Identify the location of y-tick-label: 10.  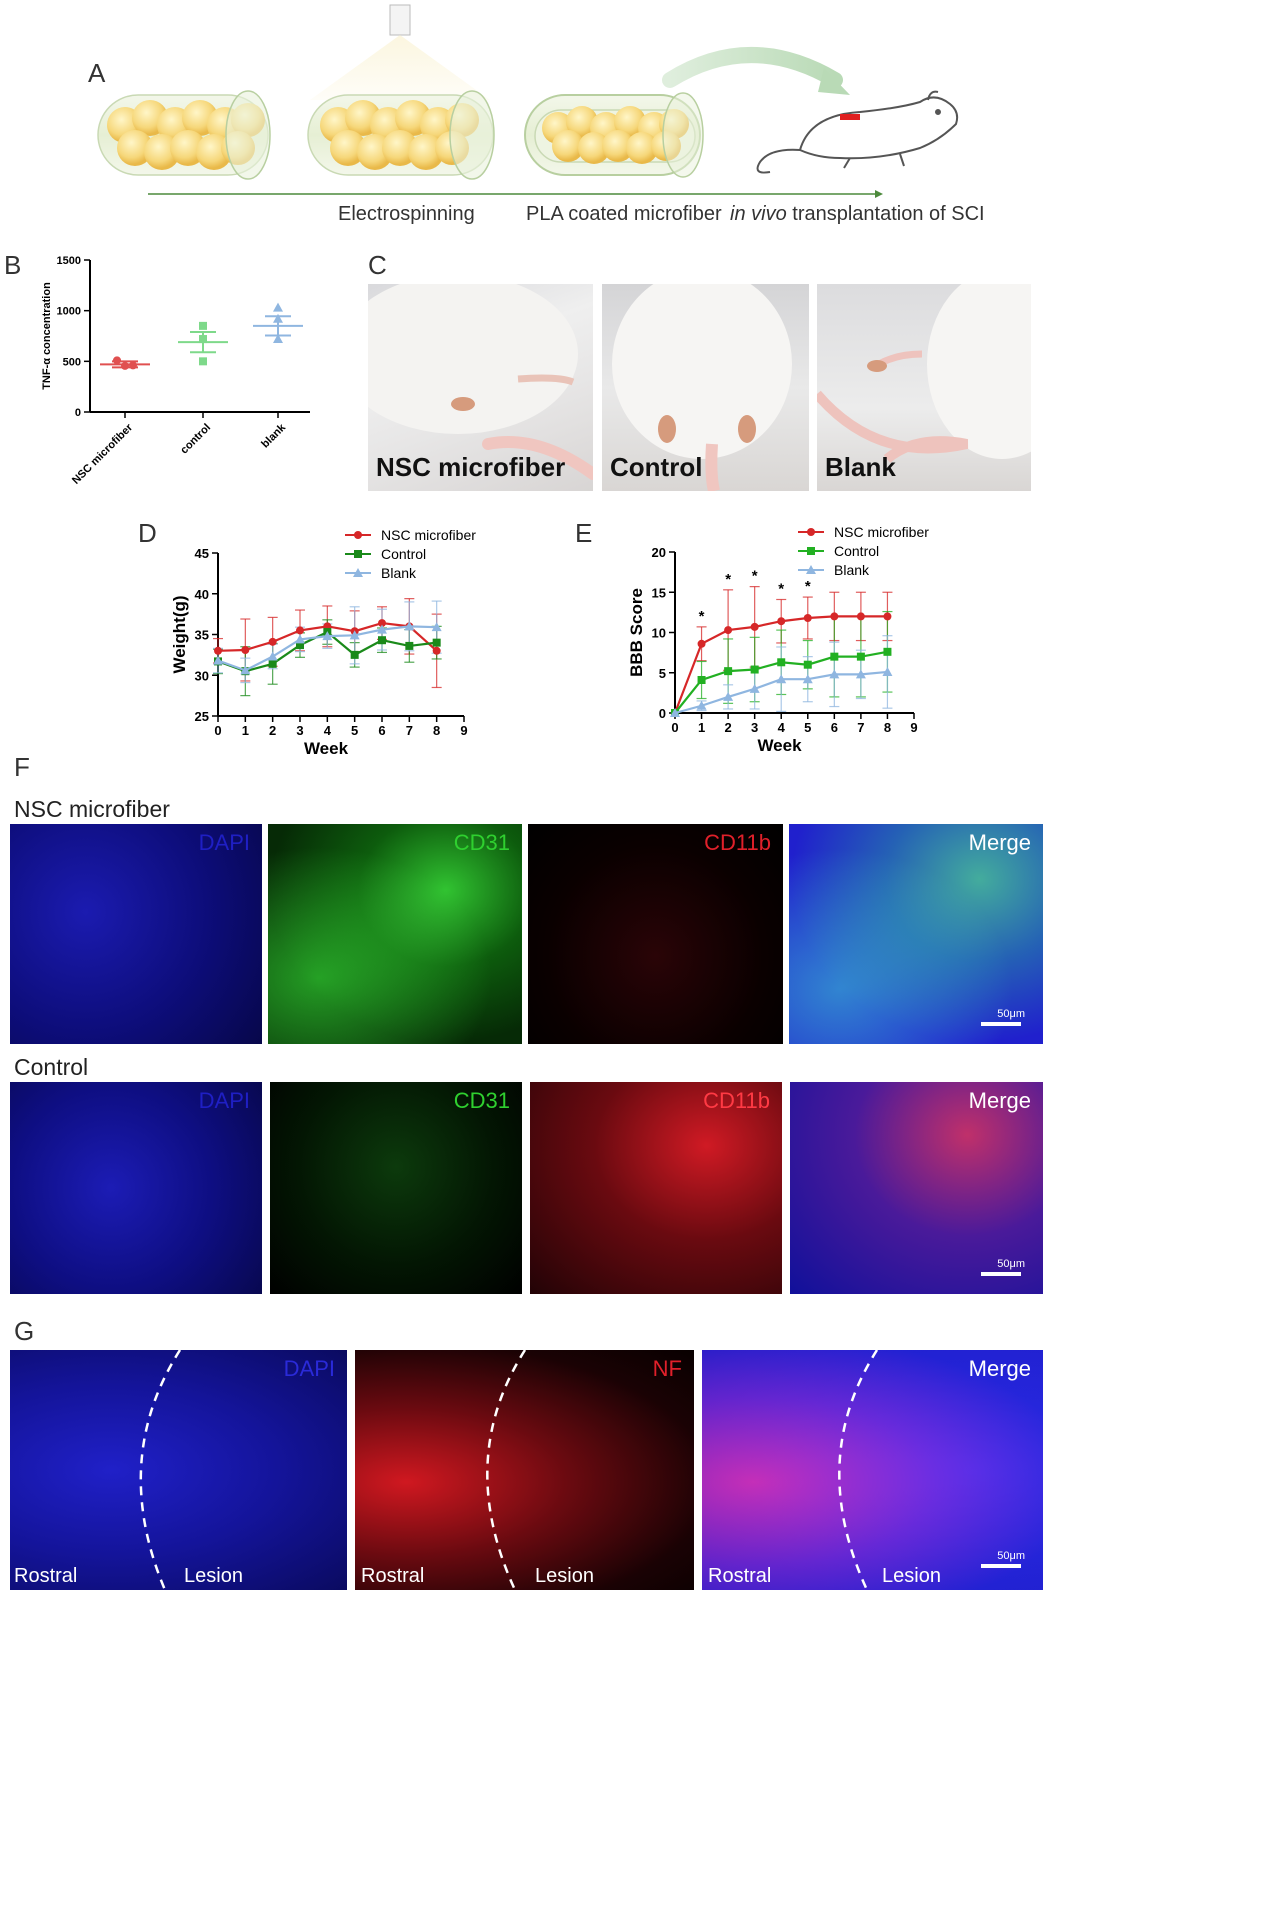
(659, 633).